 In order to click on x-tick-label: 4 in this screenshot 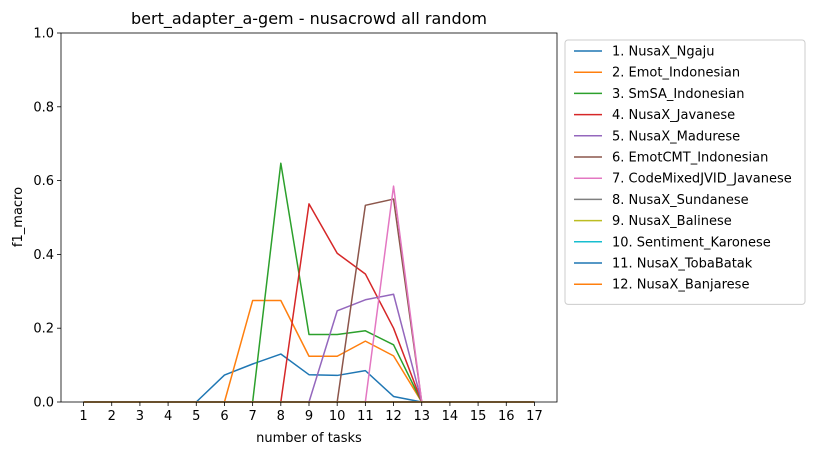, I will do `click(168, 416)`.